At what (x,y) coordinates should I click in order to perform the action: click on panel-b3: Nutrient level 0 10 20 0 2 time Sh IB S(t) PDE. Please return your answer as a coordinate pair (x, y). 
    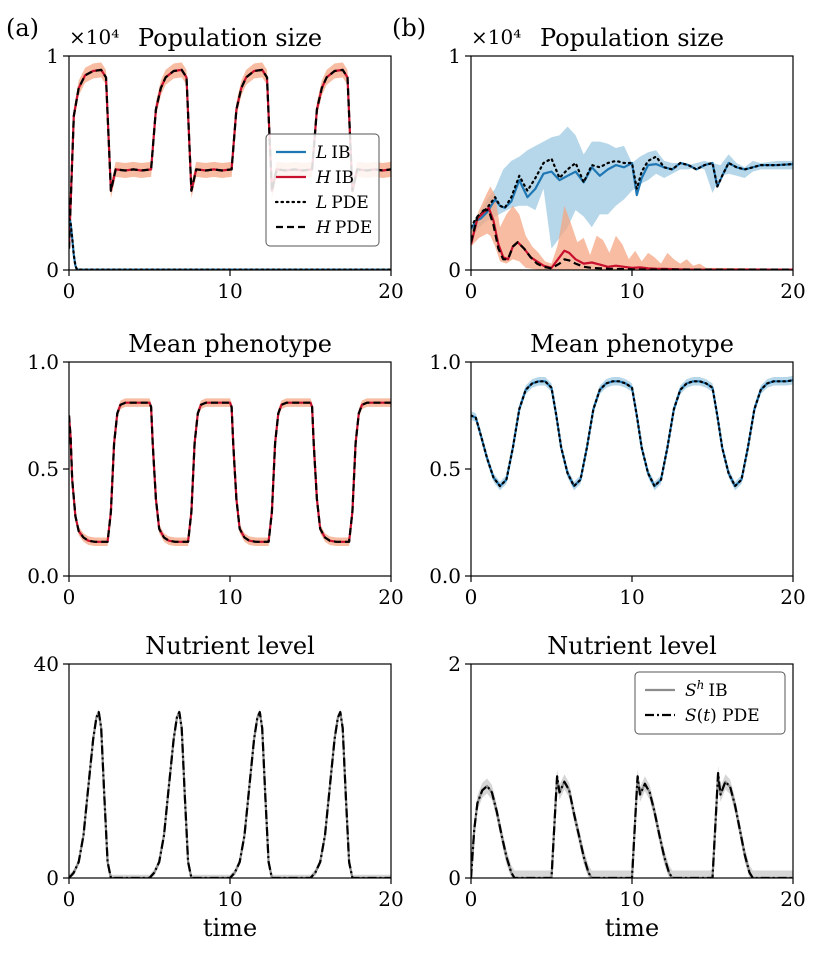
    Looking at the image, I should click on (626, 787).